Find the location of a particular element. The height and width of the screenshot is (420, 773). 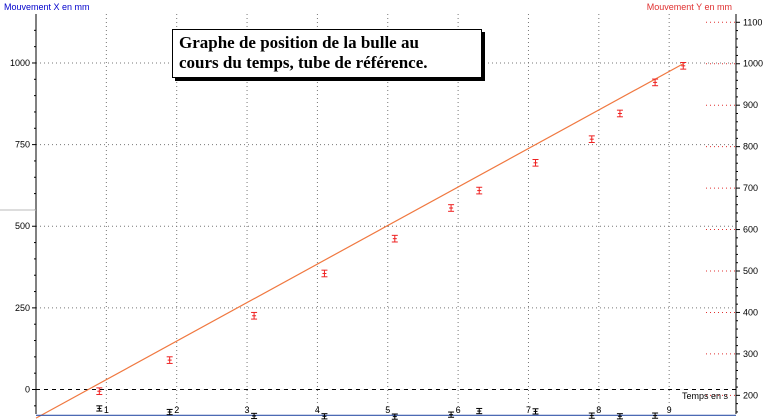

x-tick-label: 1 is located at coordinates (106, 410).